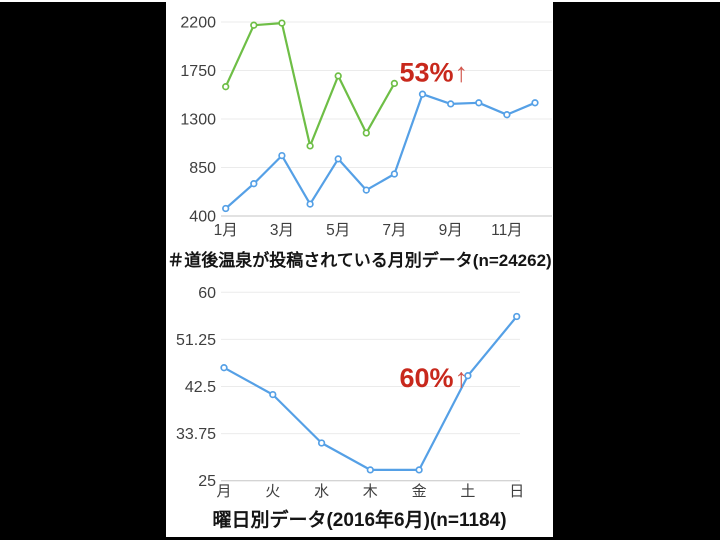 Image resolution: width=720 pixels, height=540 pixels. I want to click on x-tick-label: 金, so click(419, 491).